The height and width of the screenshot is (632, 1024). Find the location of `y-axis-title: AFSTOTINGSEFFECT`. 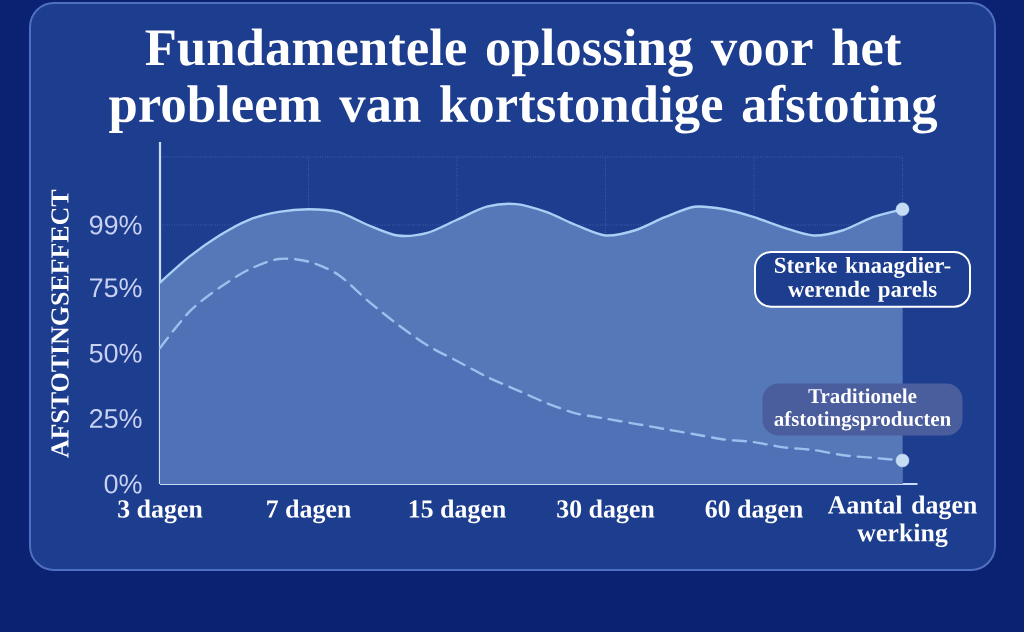

y-axis-title: AFSTOTINGSEFFECT is located at coordinates (60, 323).